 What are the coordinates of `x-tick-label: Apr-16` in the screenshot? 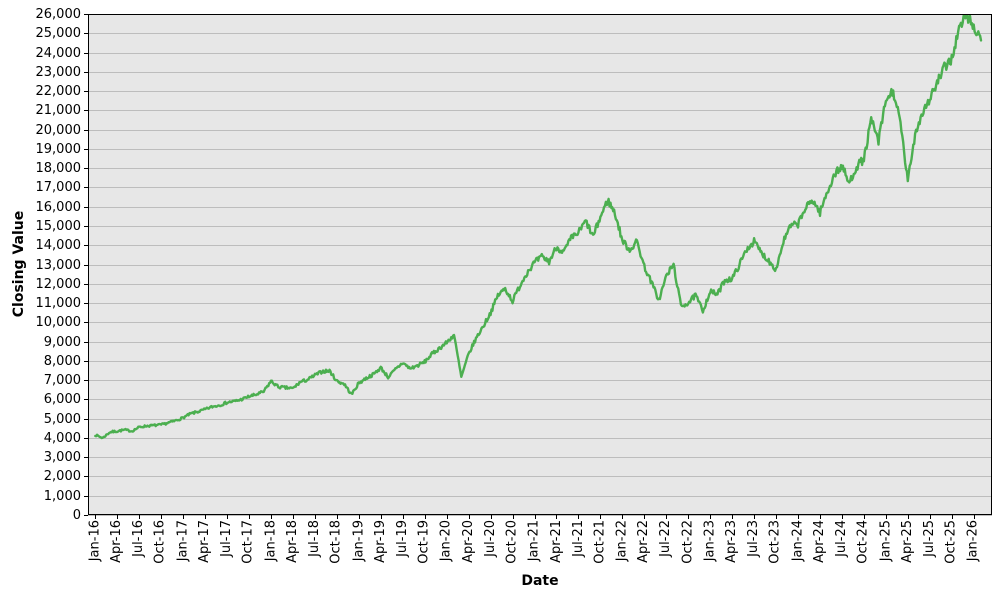 It's located at (117, 541).